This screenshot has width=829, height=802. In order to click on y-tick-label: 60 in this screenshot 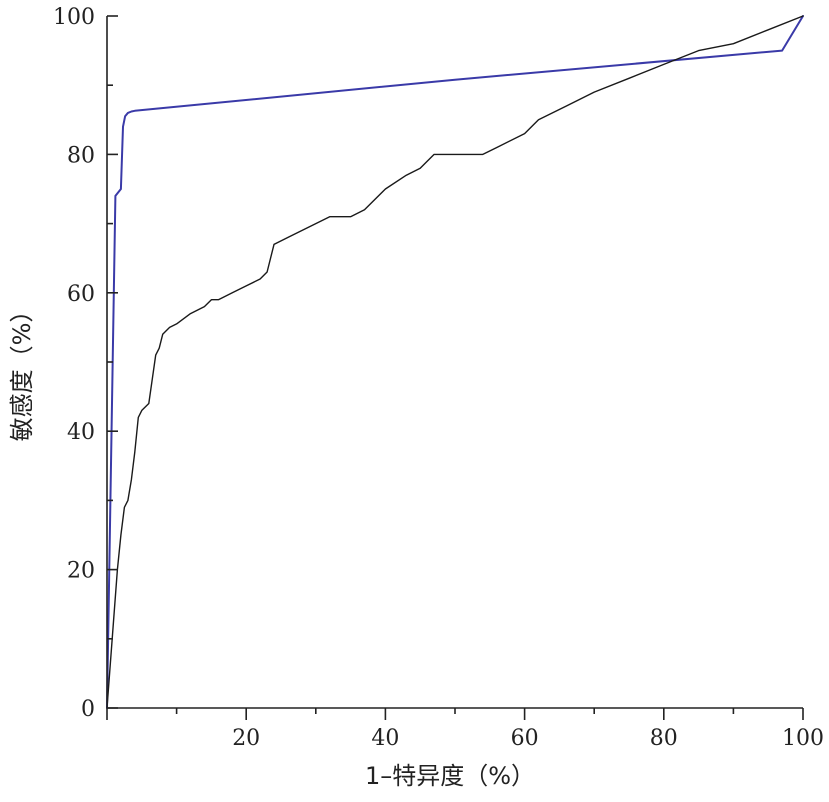, I will do `click(81, 294)`.